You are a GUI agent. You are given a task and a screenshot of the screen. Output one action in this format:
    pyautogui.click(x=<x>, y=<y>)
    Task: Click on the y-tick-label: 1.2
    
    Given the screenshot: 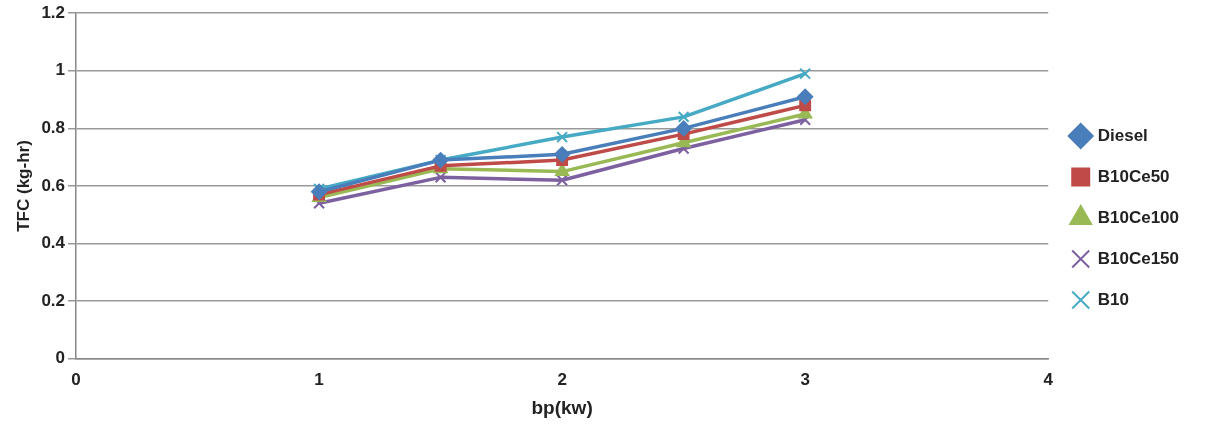 What is the action you would take?
    pyautogui.click(x=53, y=12)
    